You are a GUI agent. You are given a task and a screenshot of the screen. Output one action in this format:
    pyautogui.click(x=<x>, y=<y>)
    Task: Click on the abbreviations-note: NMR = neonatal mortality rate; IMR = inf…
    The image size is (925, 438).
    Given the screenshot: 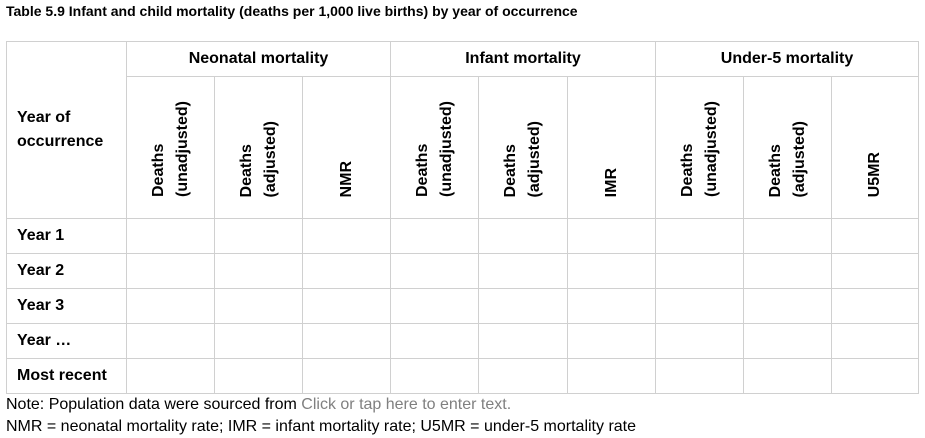 What is the action you would take?
    pyautogui.click(x=321, y=426)
    